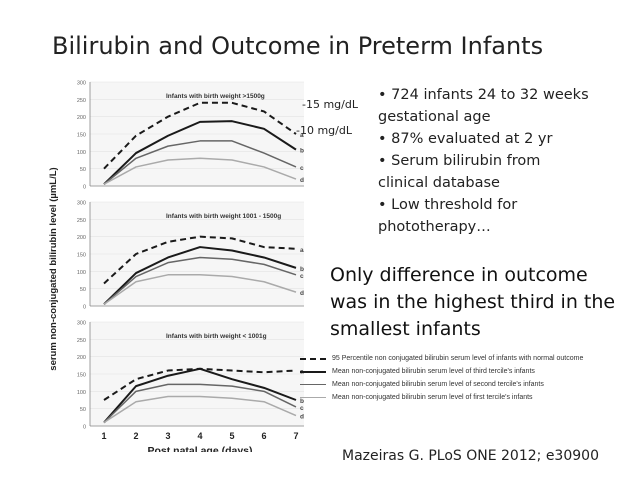 This screenshot has width=638, height=479. Describe the element at coordinates (405, 329) in the screenshot. I see `key-finding-line: smallest infants` at that location.